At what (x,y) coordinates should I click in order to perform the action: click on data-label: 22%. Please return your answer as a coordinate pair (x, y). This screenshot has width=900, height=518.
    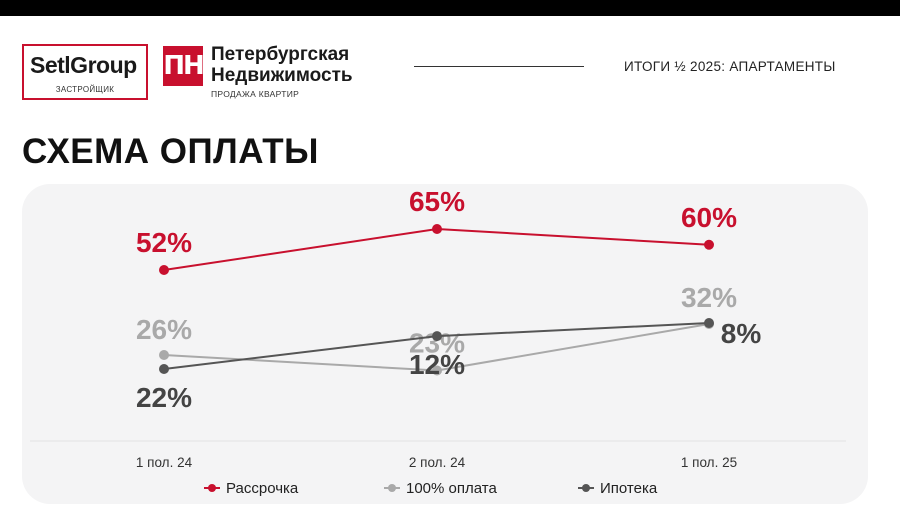
    Looking at the image, I should click on (164, 397).